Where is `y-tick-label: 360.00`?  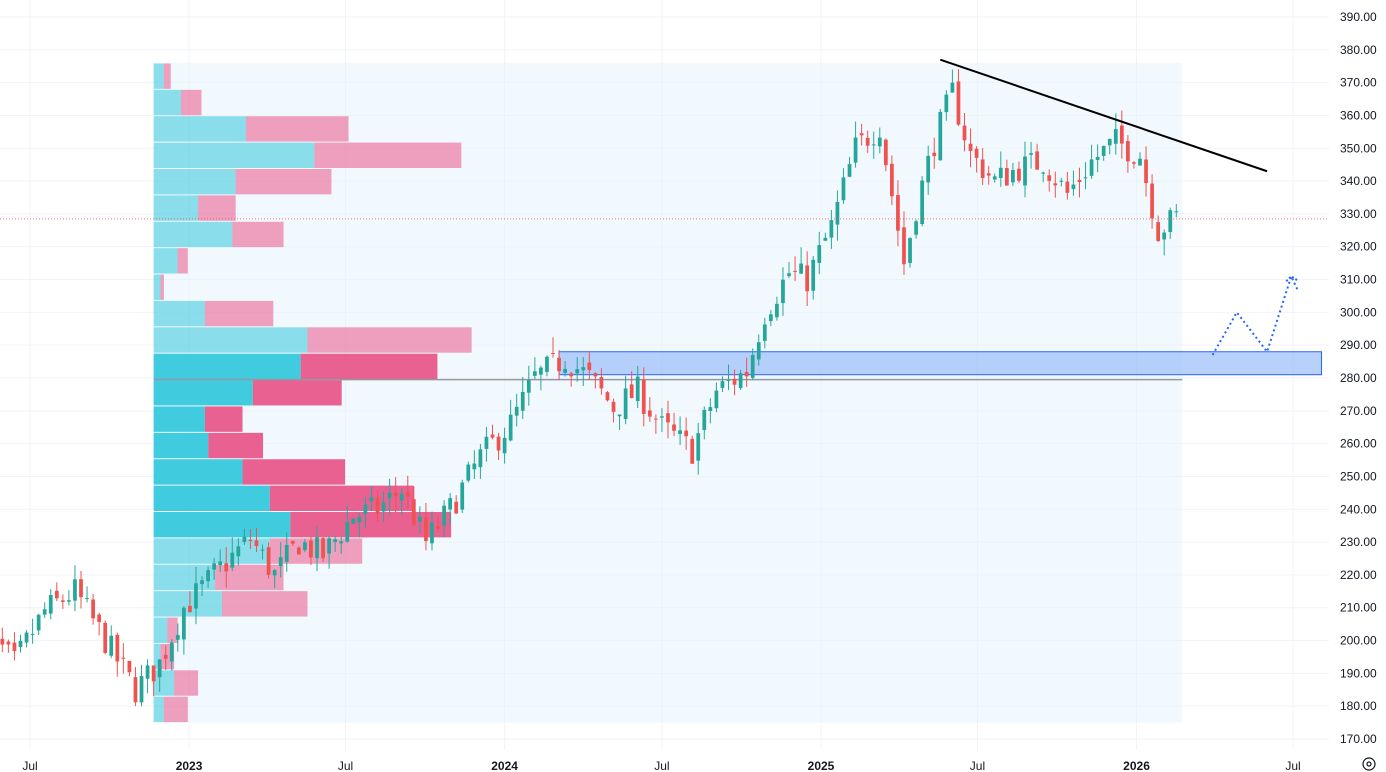
y-tick-label: 360.00 is located at coordinates (1358, 115).